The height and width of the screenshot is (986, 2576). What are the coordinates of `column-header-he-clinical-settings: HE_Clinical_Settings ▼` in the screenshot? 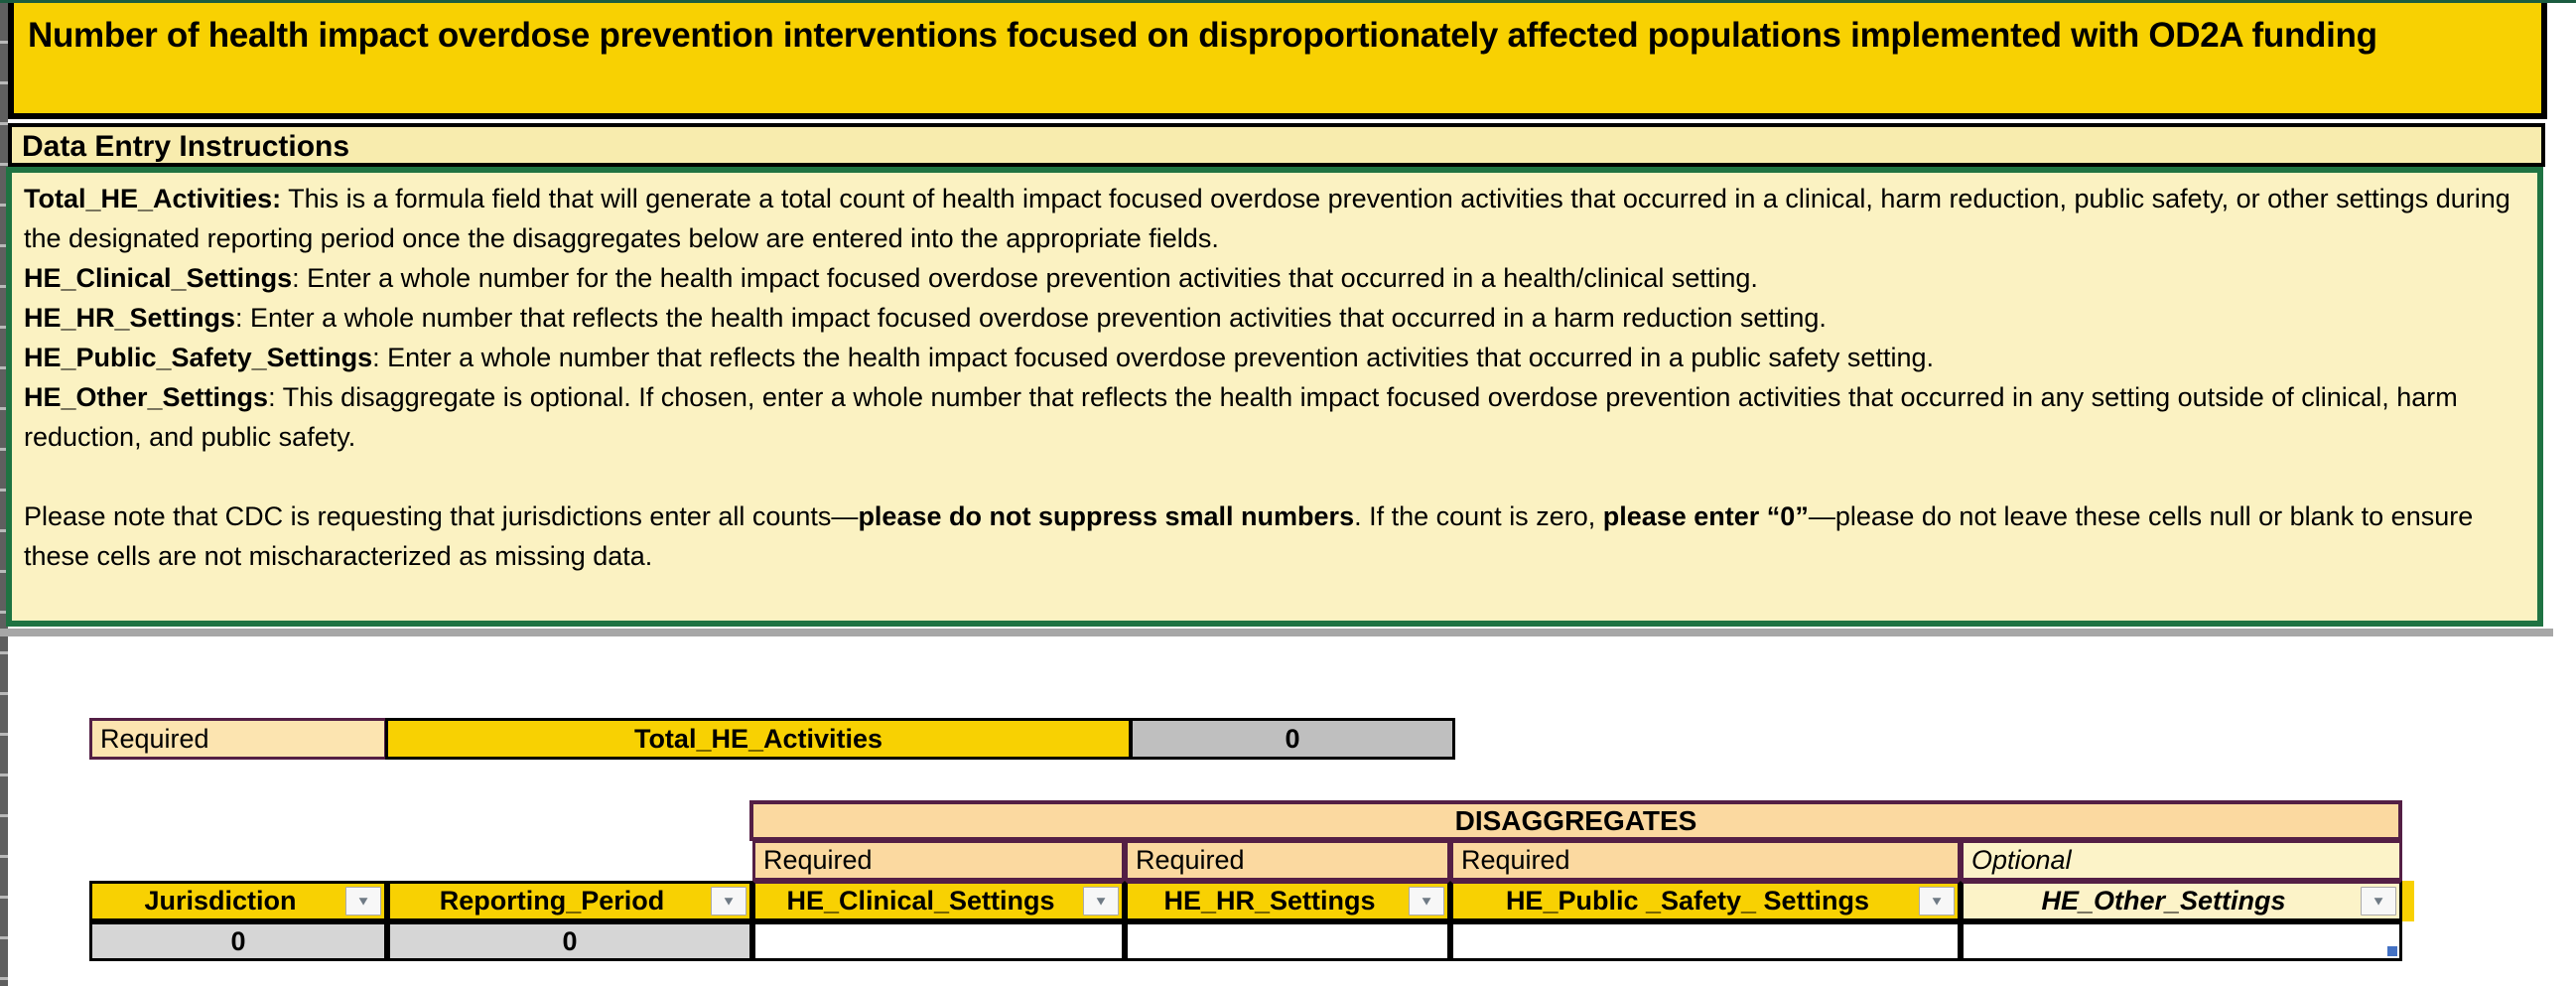 It's located at (938, 901).